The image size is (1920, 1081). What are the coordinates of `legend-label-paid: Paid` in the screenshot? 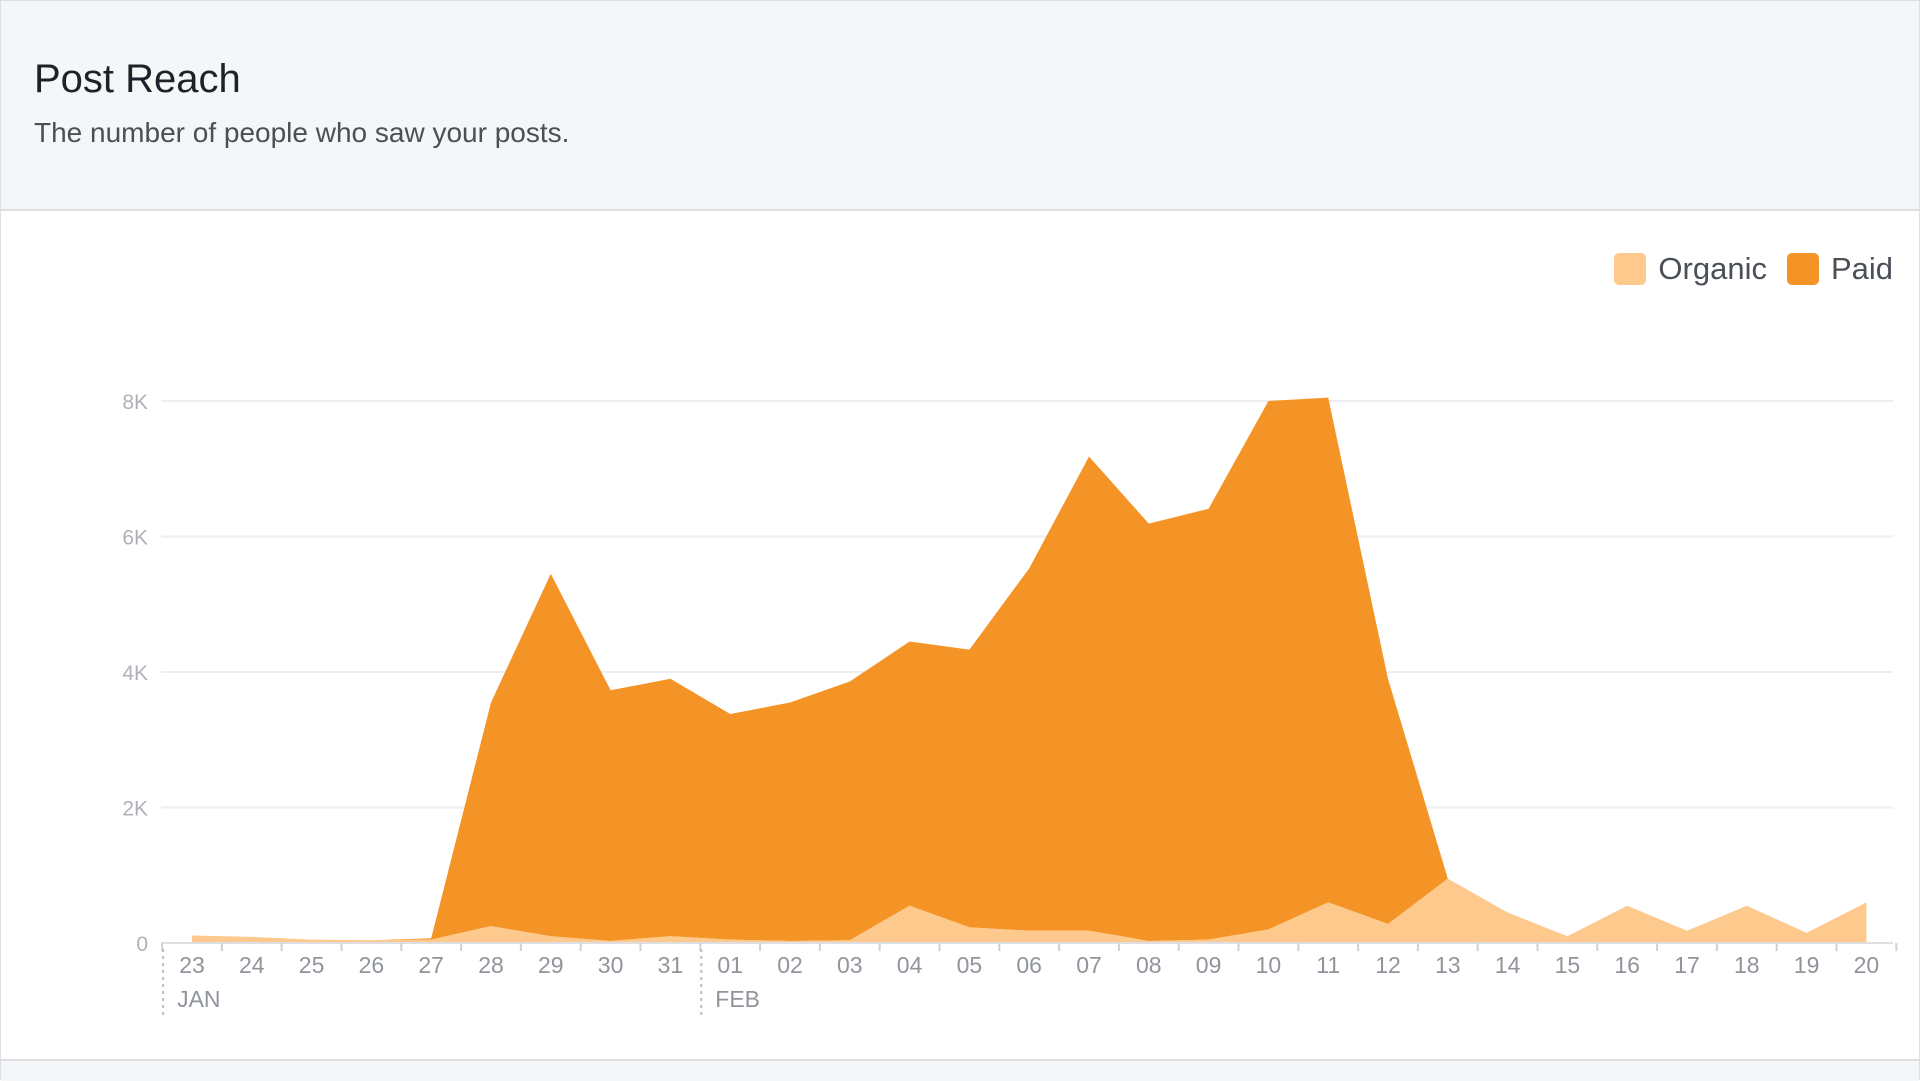 It's located at (1861, 268).